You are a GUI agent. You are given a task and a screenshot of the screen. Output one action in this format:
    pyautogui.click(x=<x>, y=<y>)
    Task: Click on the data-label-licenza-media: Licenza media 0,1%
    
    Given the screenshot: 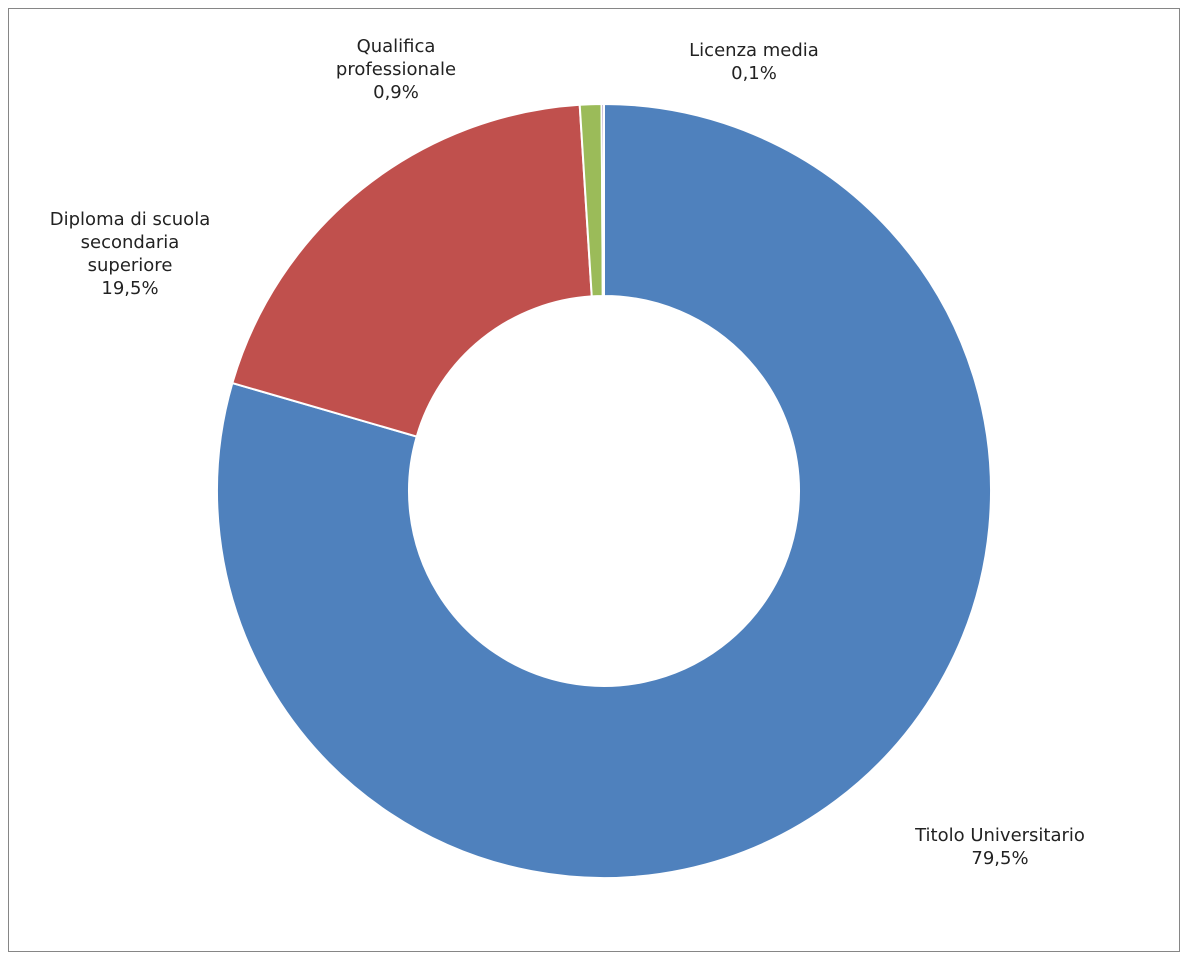 What is the action you would take?
    pyautogui.click(x=754, y=62)
    